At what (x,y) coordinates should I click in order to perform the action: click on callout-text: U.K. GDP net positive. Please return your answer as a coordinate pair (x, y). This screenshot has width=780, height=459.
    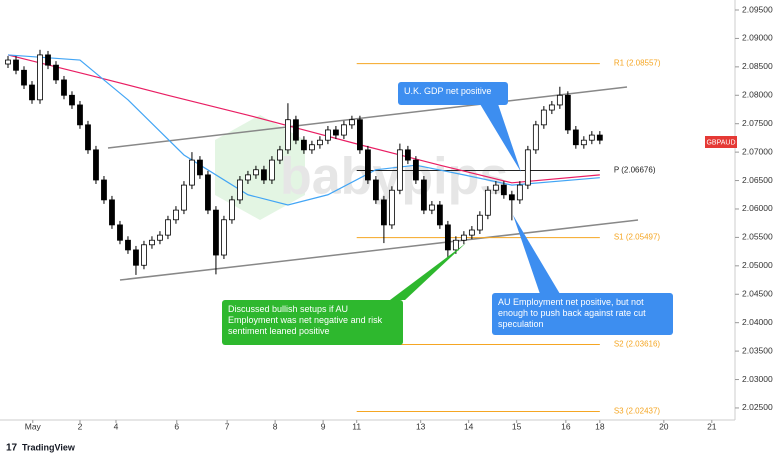
    Looking at the image, I should click on (448, 91).